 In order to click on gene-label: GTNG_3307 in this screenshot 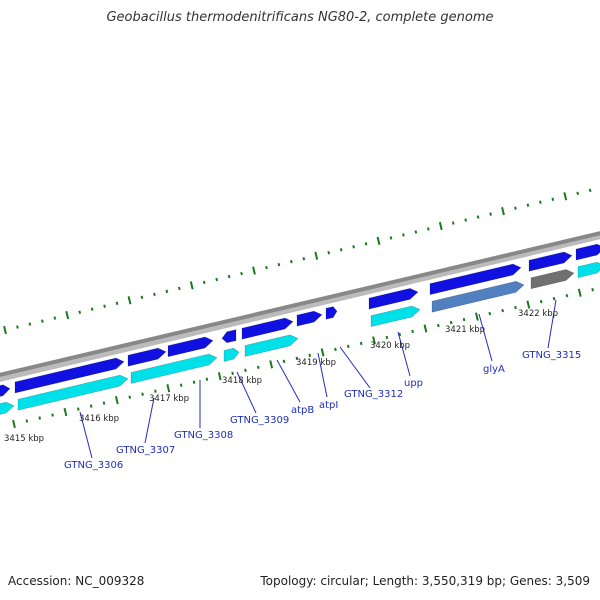, I will do `click(145, 450)`.